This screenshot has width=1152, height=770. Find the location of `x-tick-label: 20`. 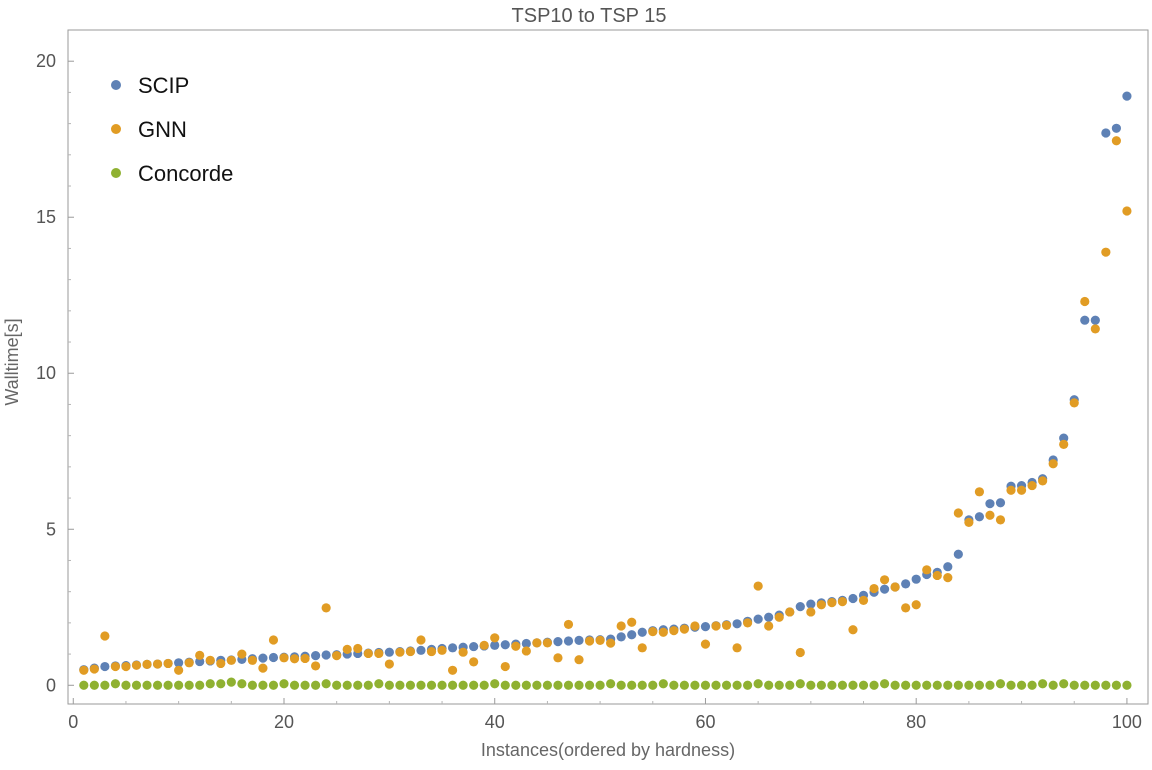

x-tick-label: 20 is located at coordinates (284, 722).